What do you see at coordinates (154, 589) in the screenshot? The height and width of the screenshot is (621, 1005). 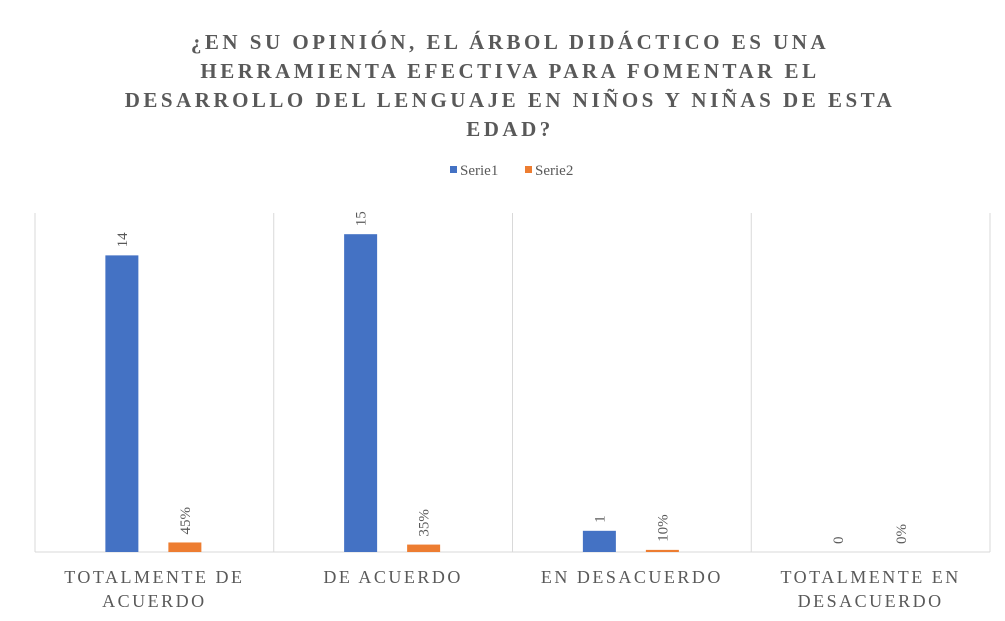 I see `x-tick-label: TOTALMENTE DE ACUERDO` at bounding box center [154, 589].